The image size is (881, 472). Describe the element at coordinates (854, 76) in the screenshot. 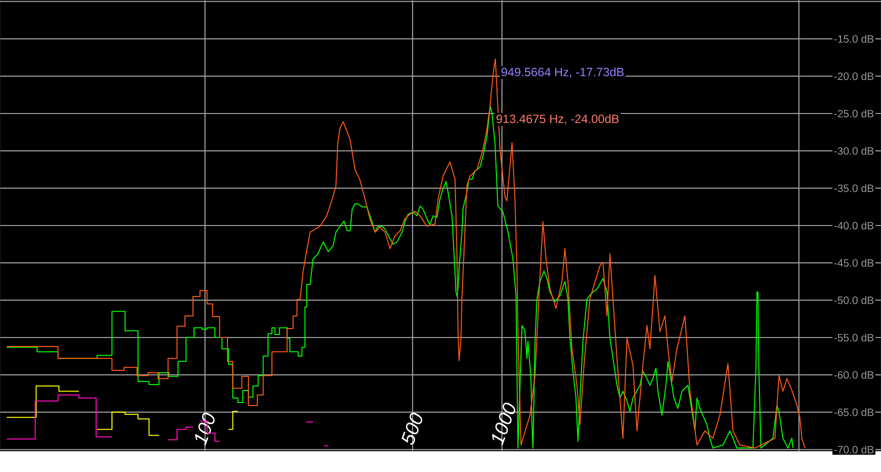

I see `y-tick-label: -20.0 dB` at that location.